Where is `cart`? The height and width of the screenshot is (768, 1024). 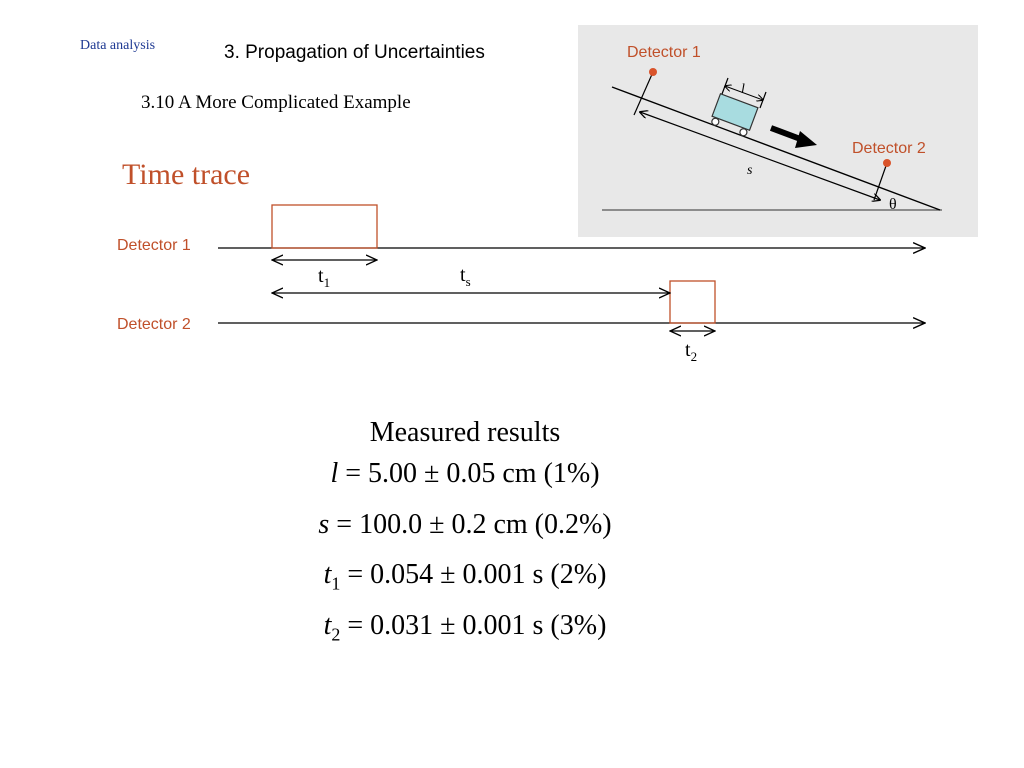
cart is located at coordinates (735, 114).